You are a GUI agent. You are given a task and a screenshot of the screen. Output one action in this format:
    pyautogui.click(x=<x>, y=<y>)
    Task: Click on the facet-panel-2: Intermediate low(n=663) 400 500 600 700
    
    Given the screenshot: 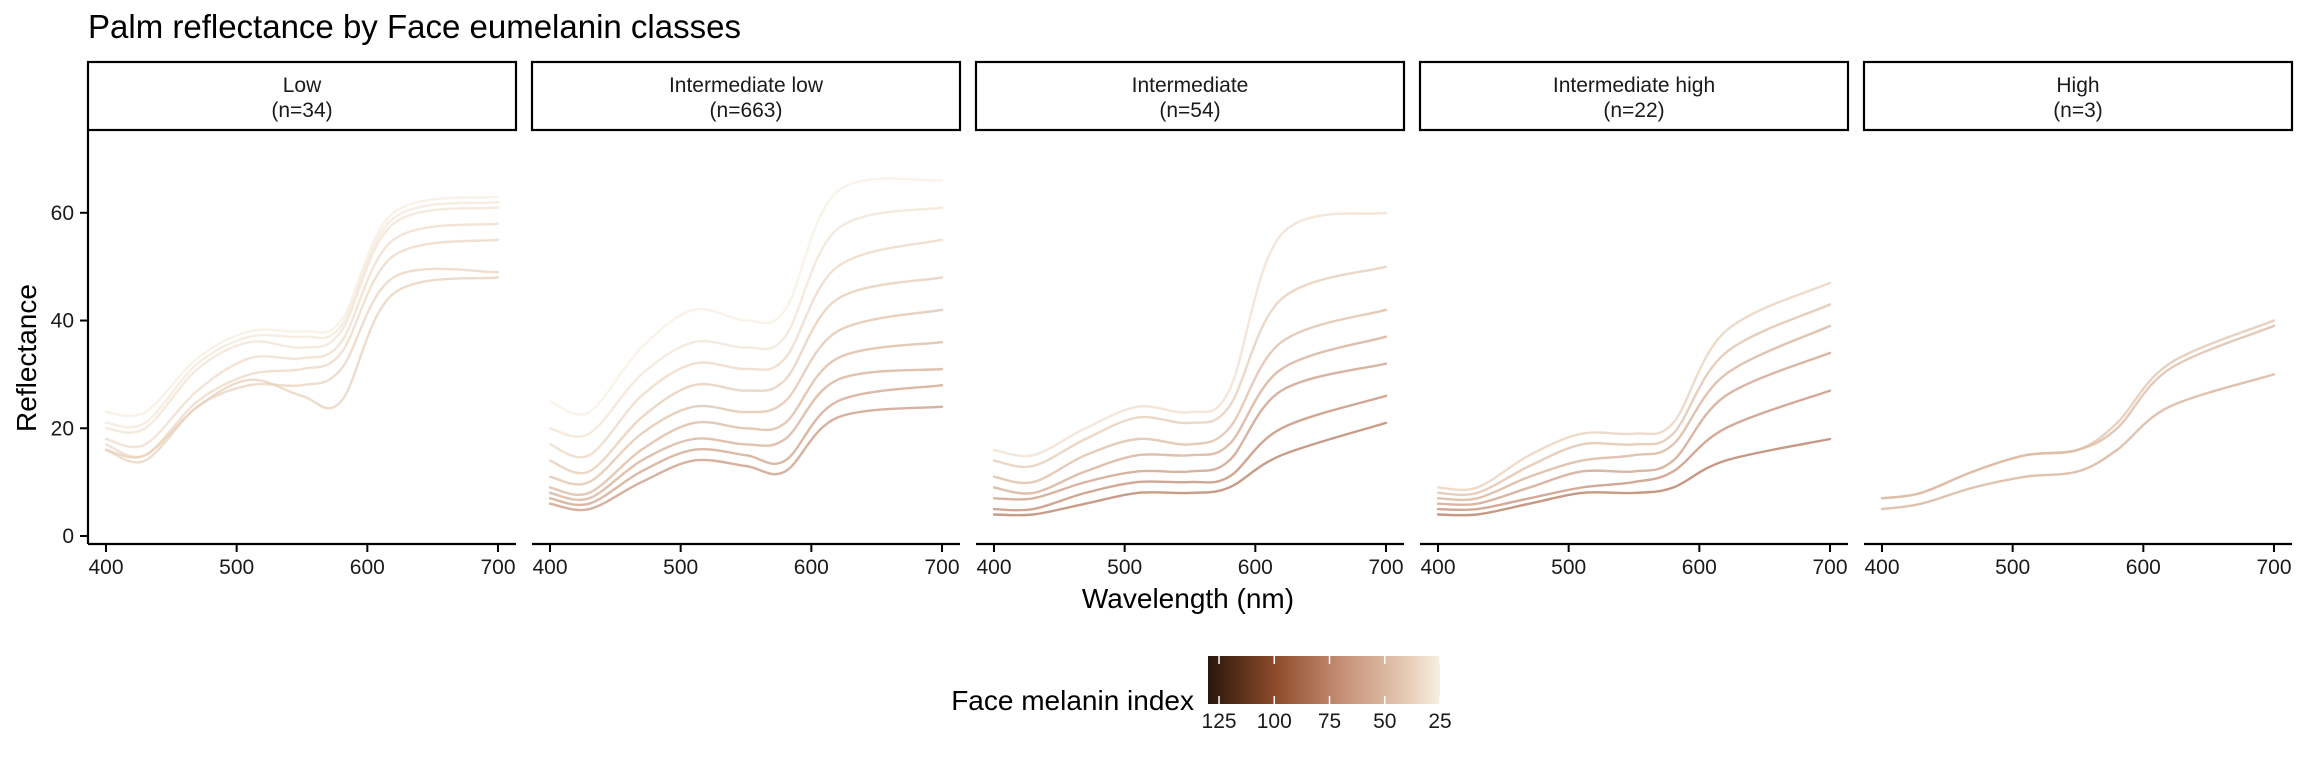 What is the action you would take?
    pyautogui.click(x=746, y=319)
    